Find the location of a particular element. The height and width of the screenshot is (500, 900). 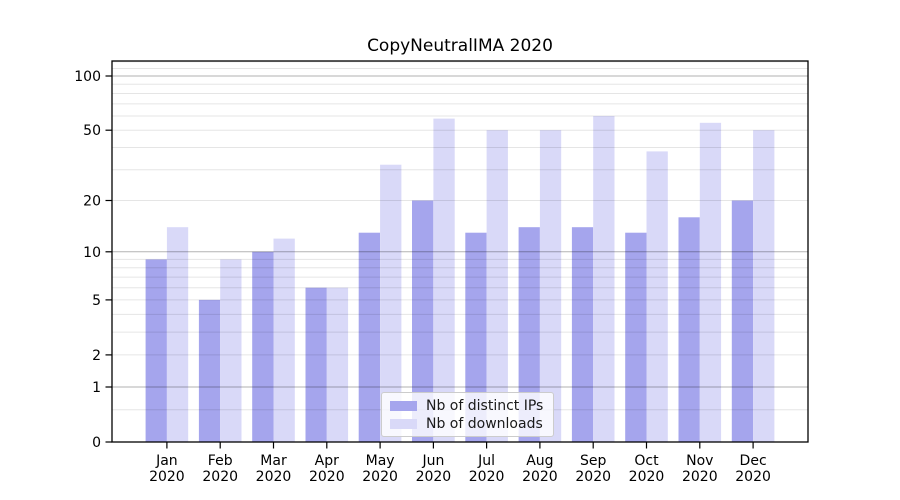

legend-label: Nb of distinct IPs is located at coordinates (485, 405).